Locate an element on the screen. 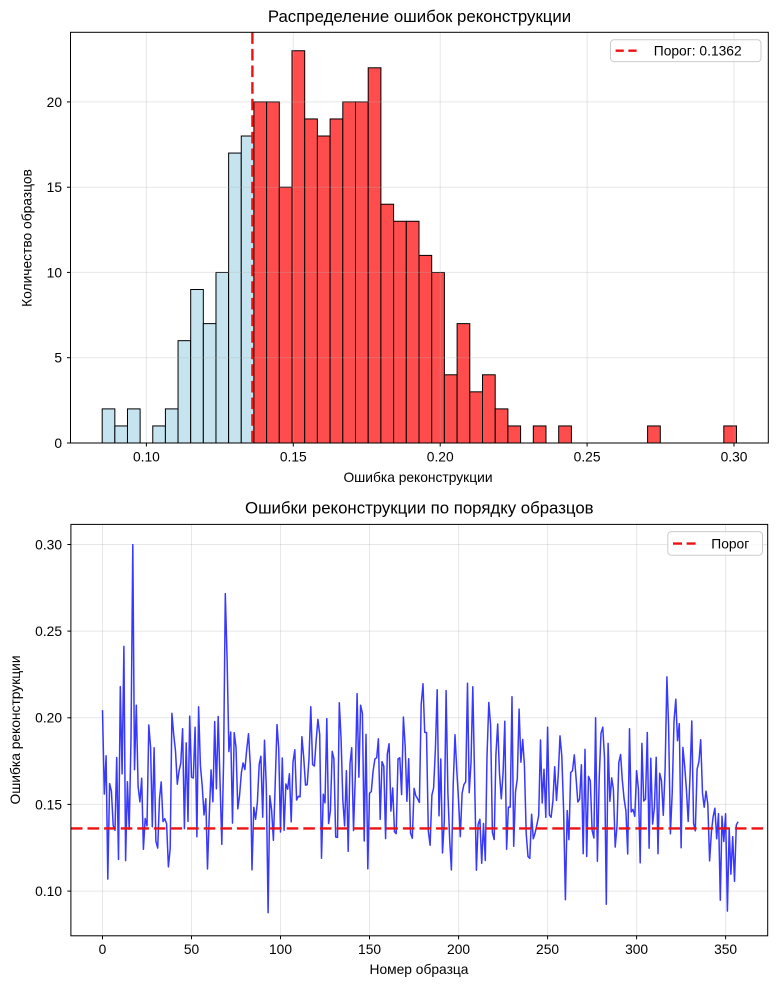 This screenshot has width=777, height=989. svg-text: 15 is located at coordinates (55, 187).